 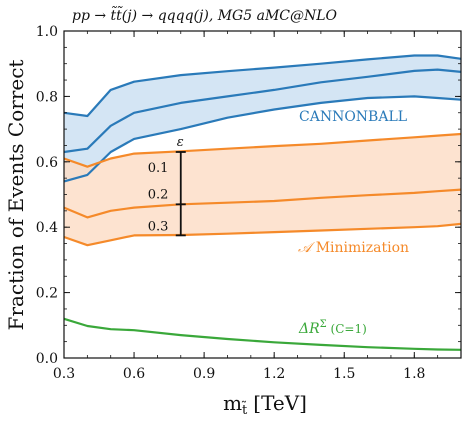 I want to click on y-tick-label: 0.6, so click(x=47, y=163).